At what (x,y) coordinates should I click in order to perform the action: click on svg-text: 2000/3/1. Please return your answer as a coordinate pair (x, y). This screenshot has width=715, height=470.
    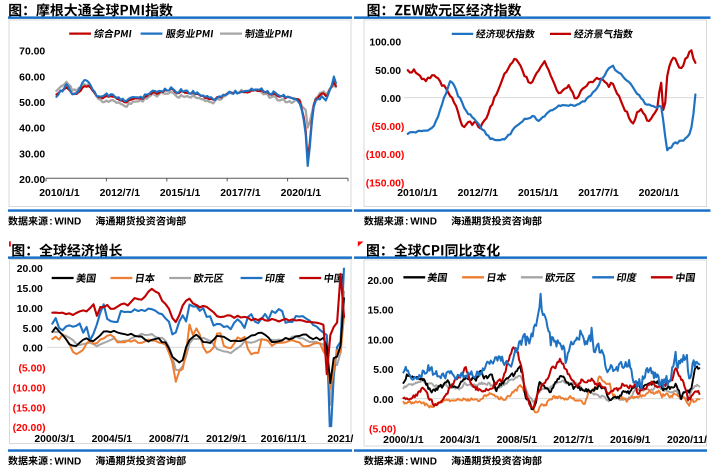
    Looking at the image, I should click on (54, 439).